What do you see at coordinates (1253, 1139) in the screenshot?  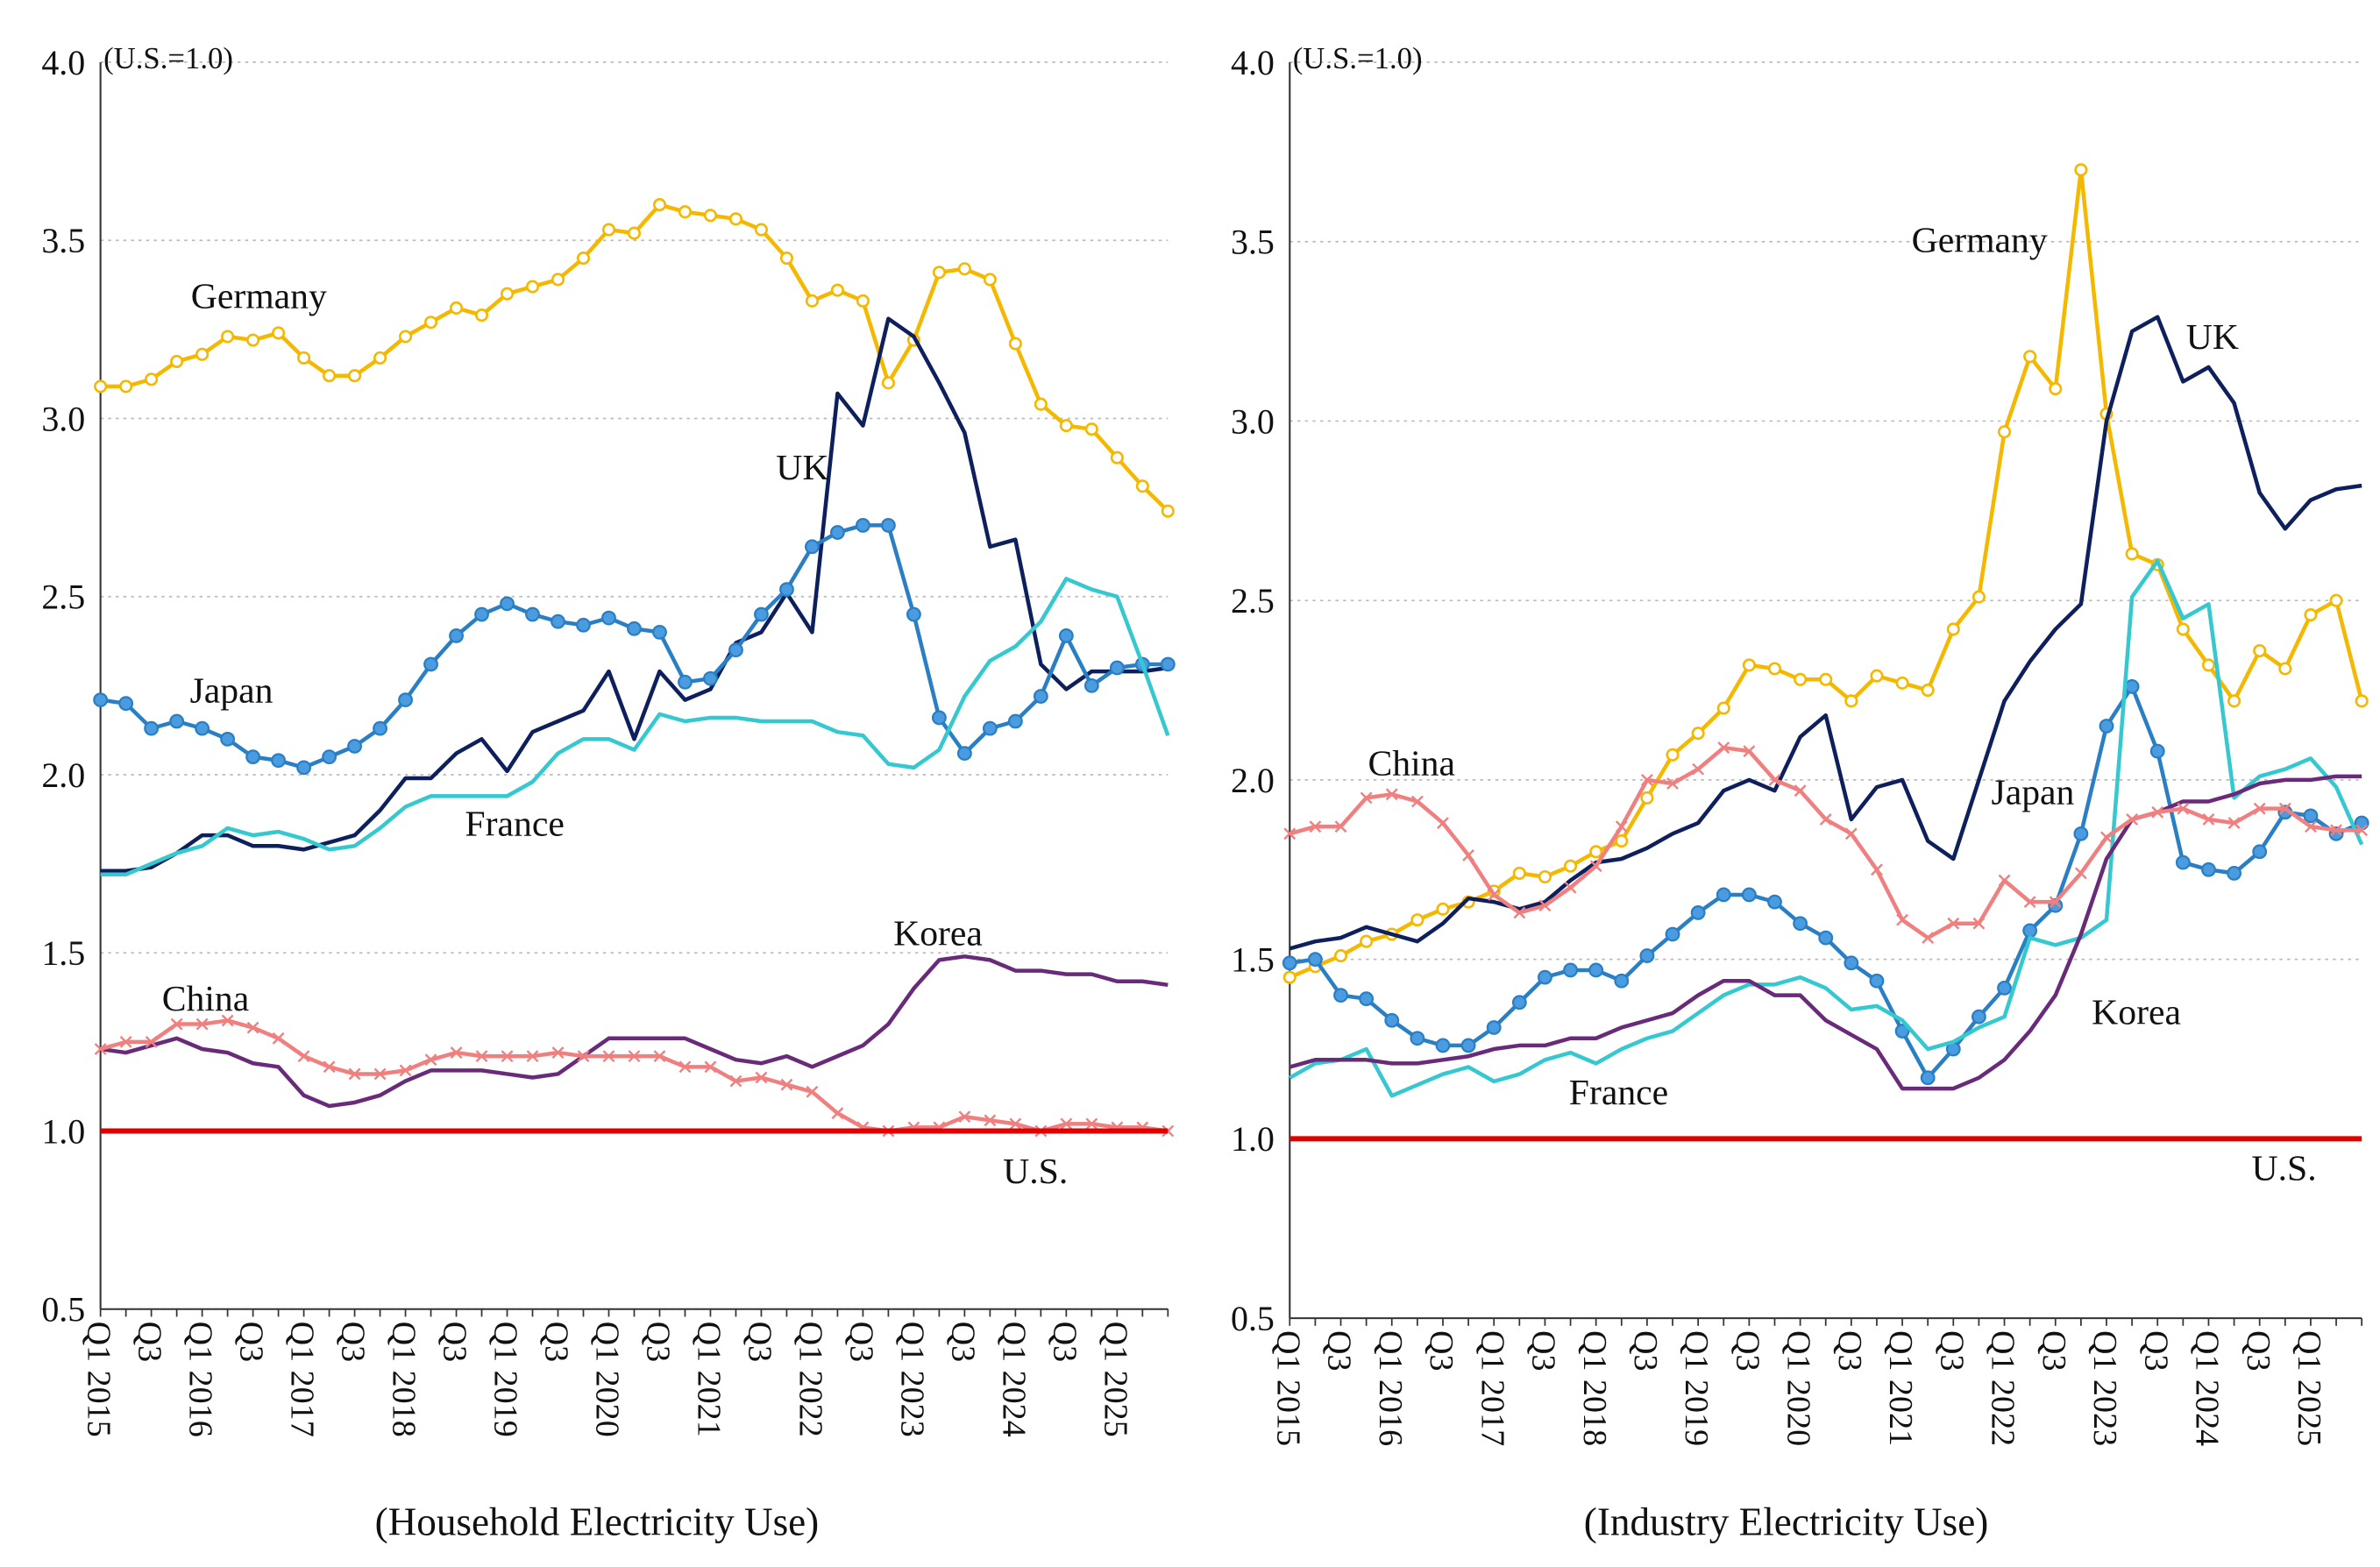 I see `y-tick-label: 1.0` at bounding box center [1253, 1139].